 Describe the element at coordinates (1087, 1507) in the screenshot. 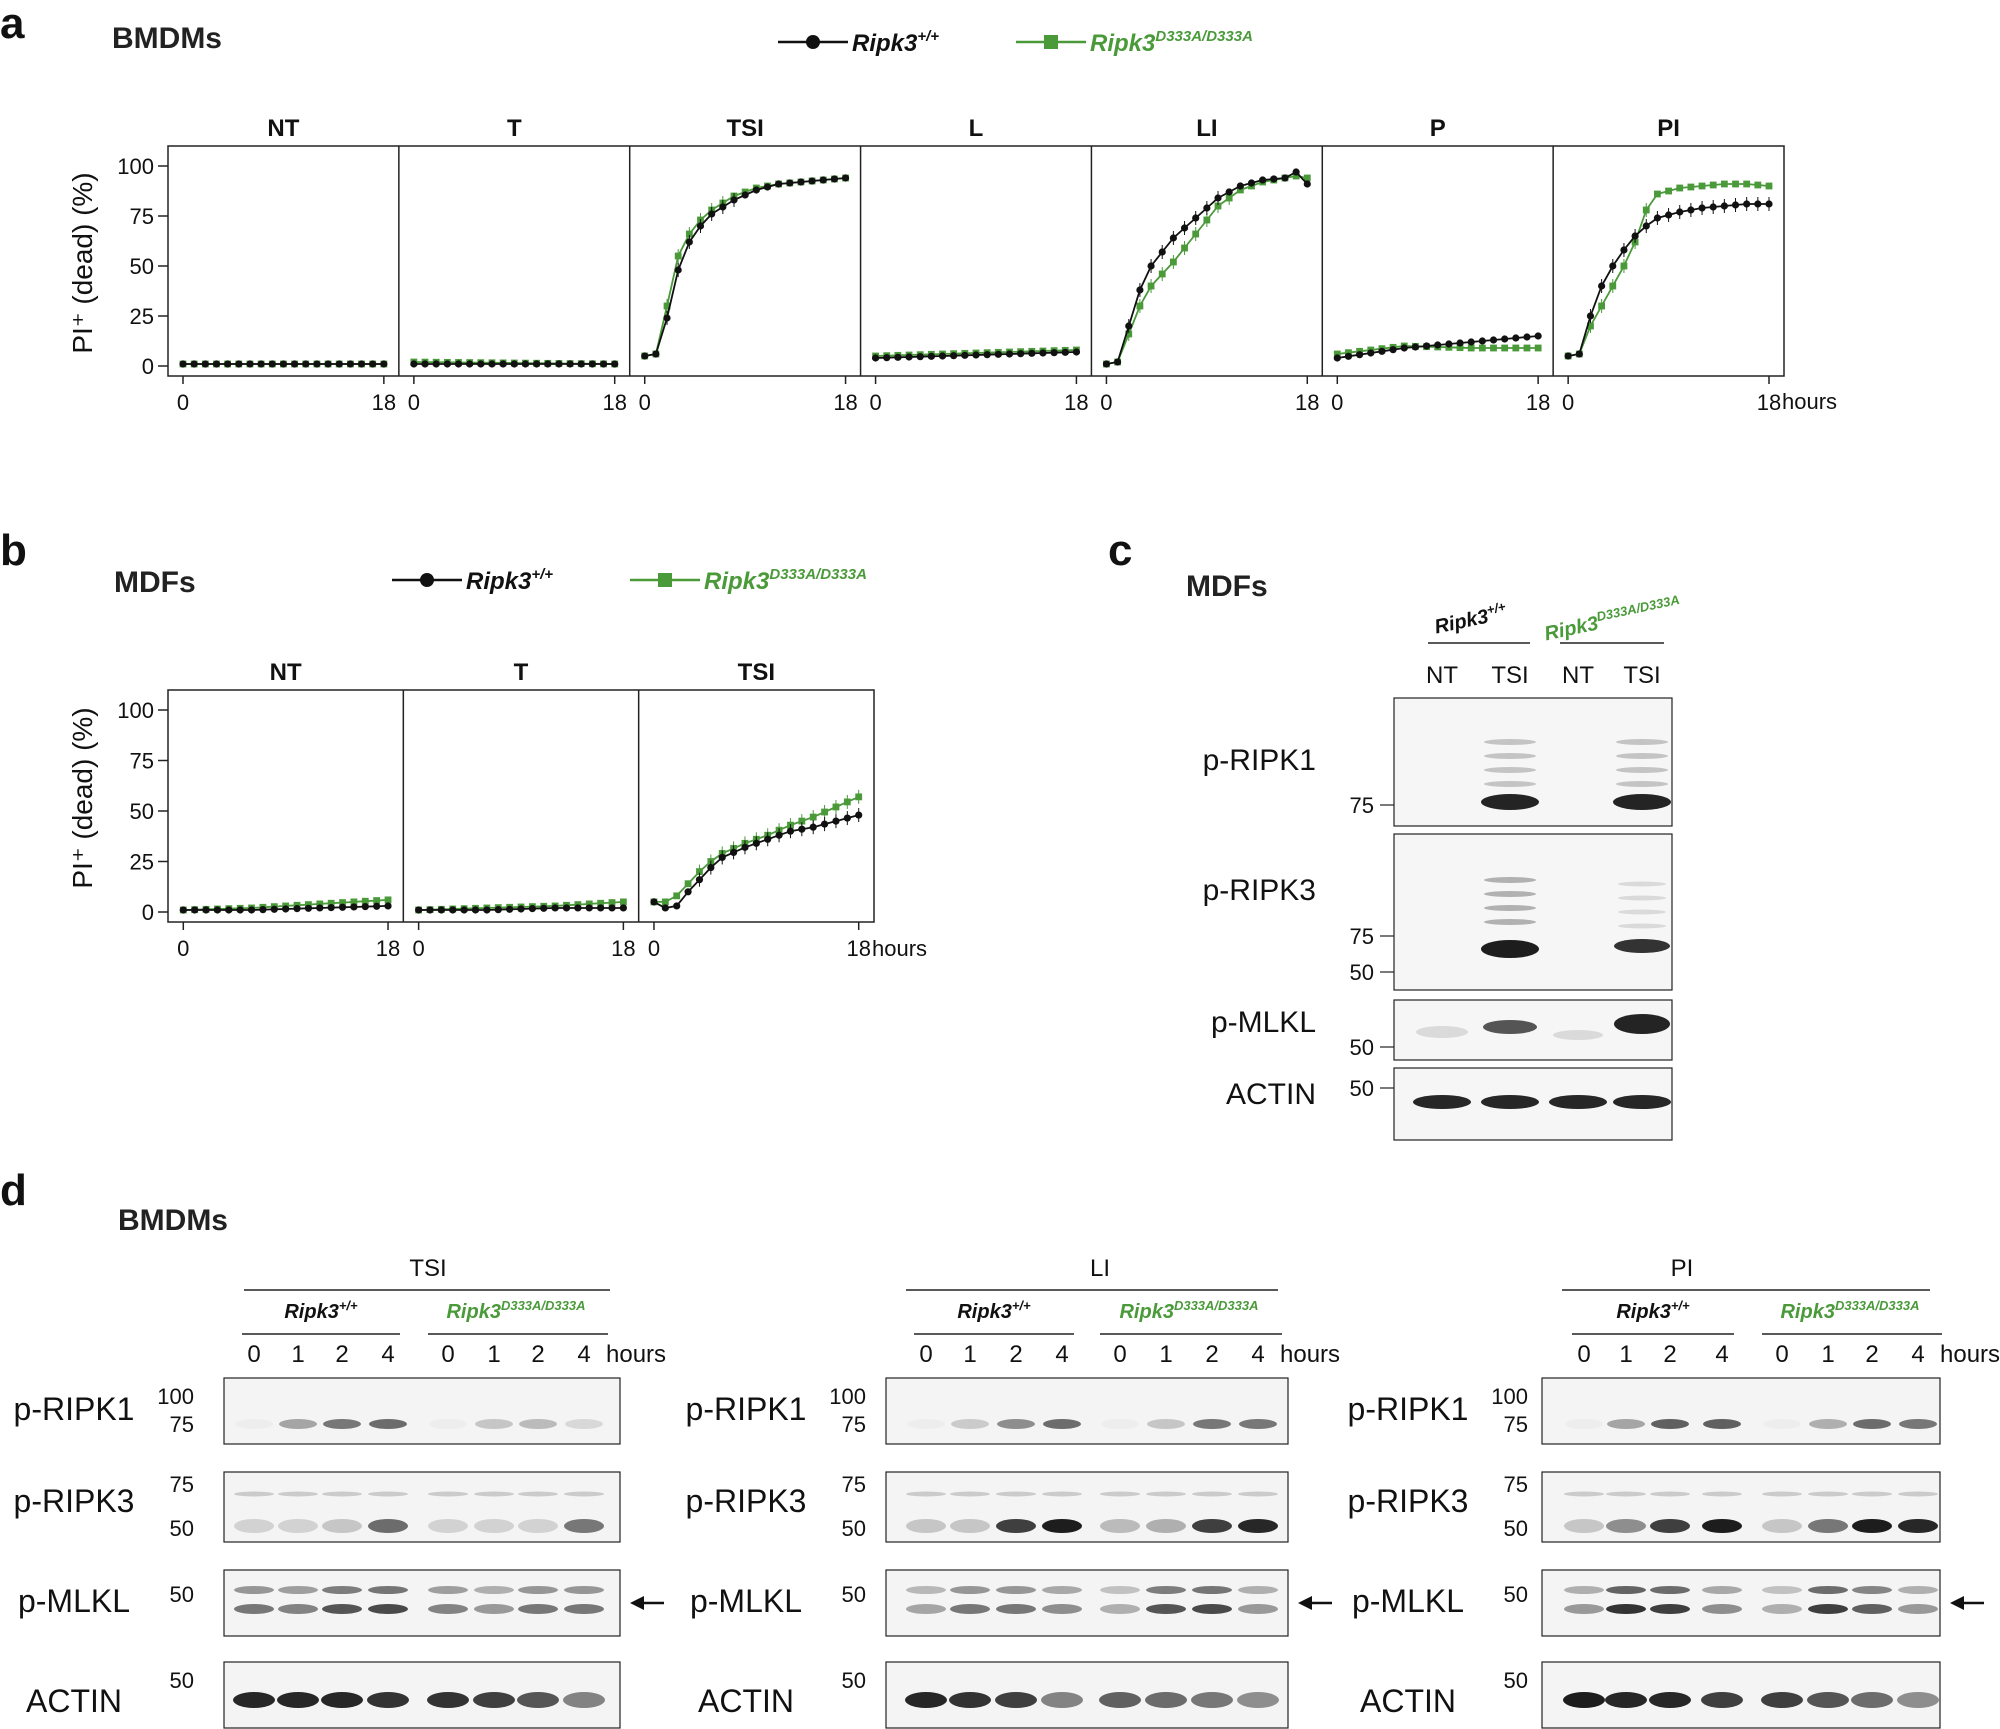

I see `panel-d-blot-p-ripk3` at that location.